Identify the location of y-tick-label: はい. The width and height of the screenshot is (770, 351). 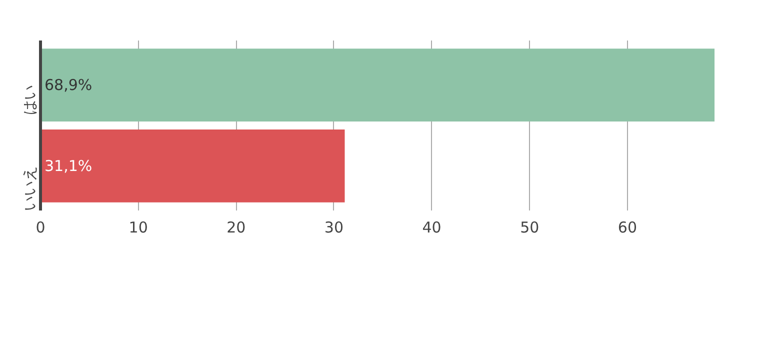
(29, 100).